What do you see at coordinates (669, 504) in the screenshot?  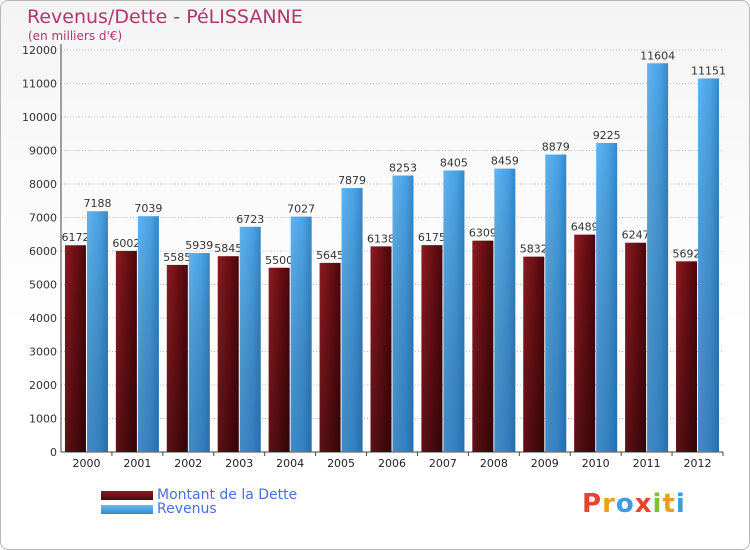 I see `logo-letter: t` at bounding box center [669, 504].